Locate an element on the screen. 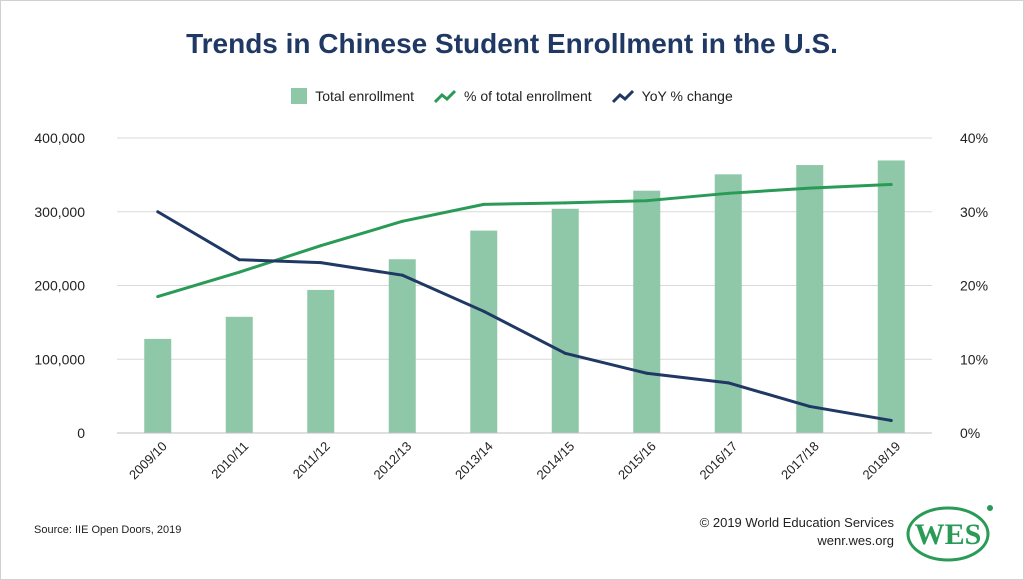 The height and width of the screenshot is (580, 1024). y-right-tick-label: 20% is located at coordinates (974, 286).